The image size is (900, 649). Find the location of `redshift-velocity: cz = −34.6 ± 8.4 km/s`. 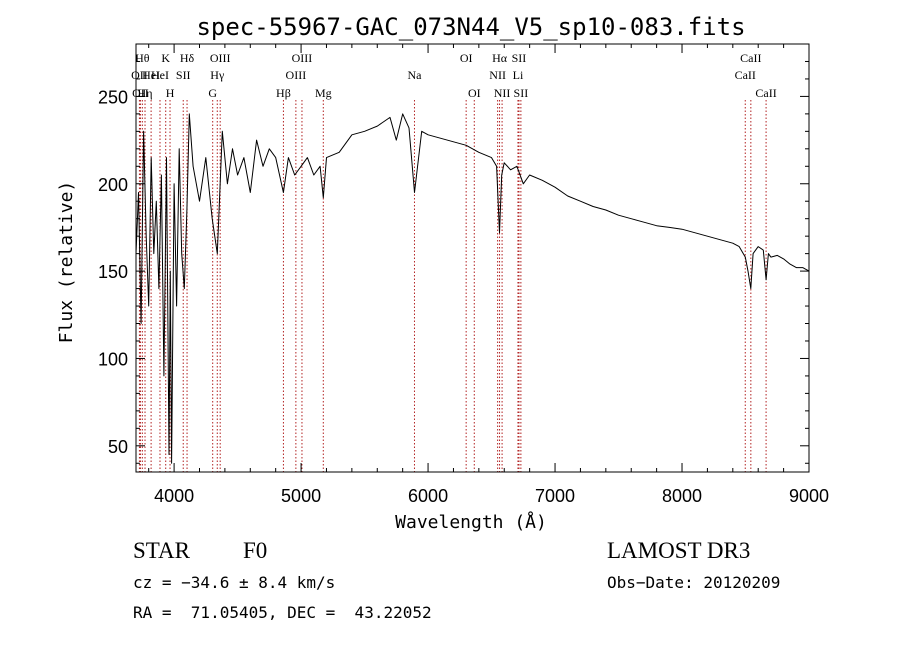

redshift-velocity: cz = −34.6 ± 8.4 km/s is located at coordinates (234, 582).